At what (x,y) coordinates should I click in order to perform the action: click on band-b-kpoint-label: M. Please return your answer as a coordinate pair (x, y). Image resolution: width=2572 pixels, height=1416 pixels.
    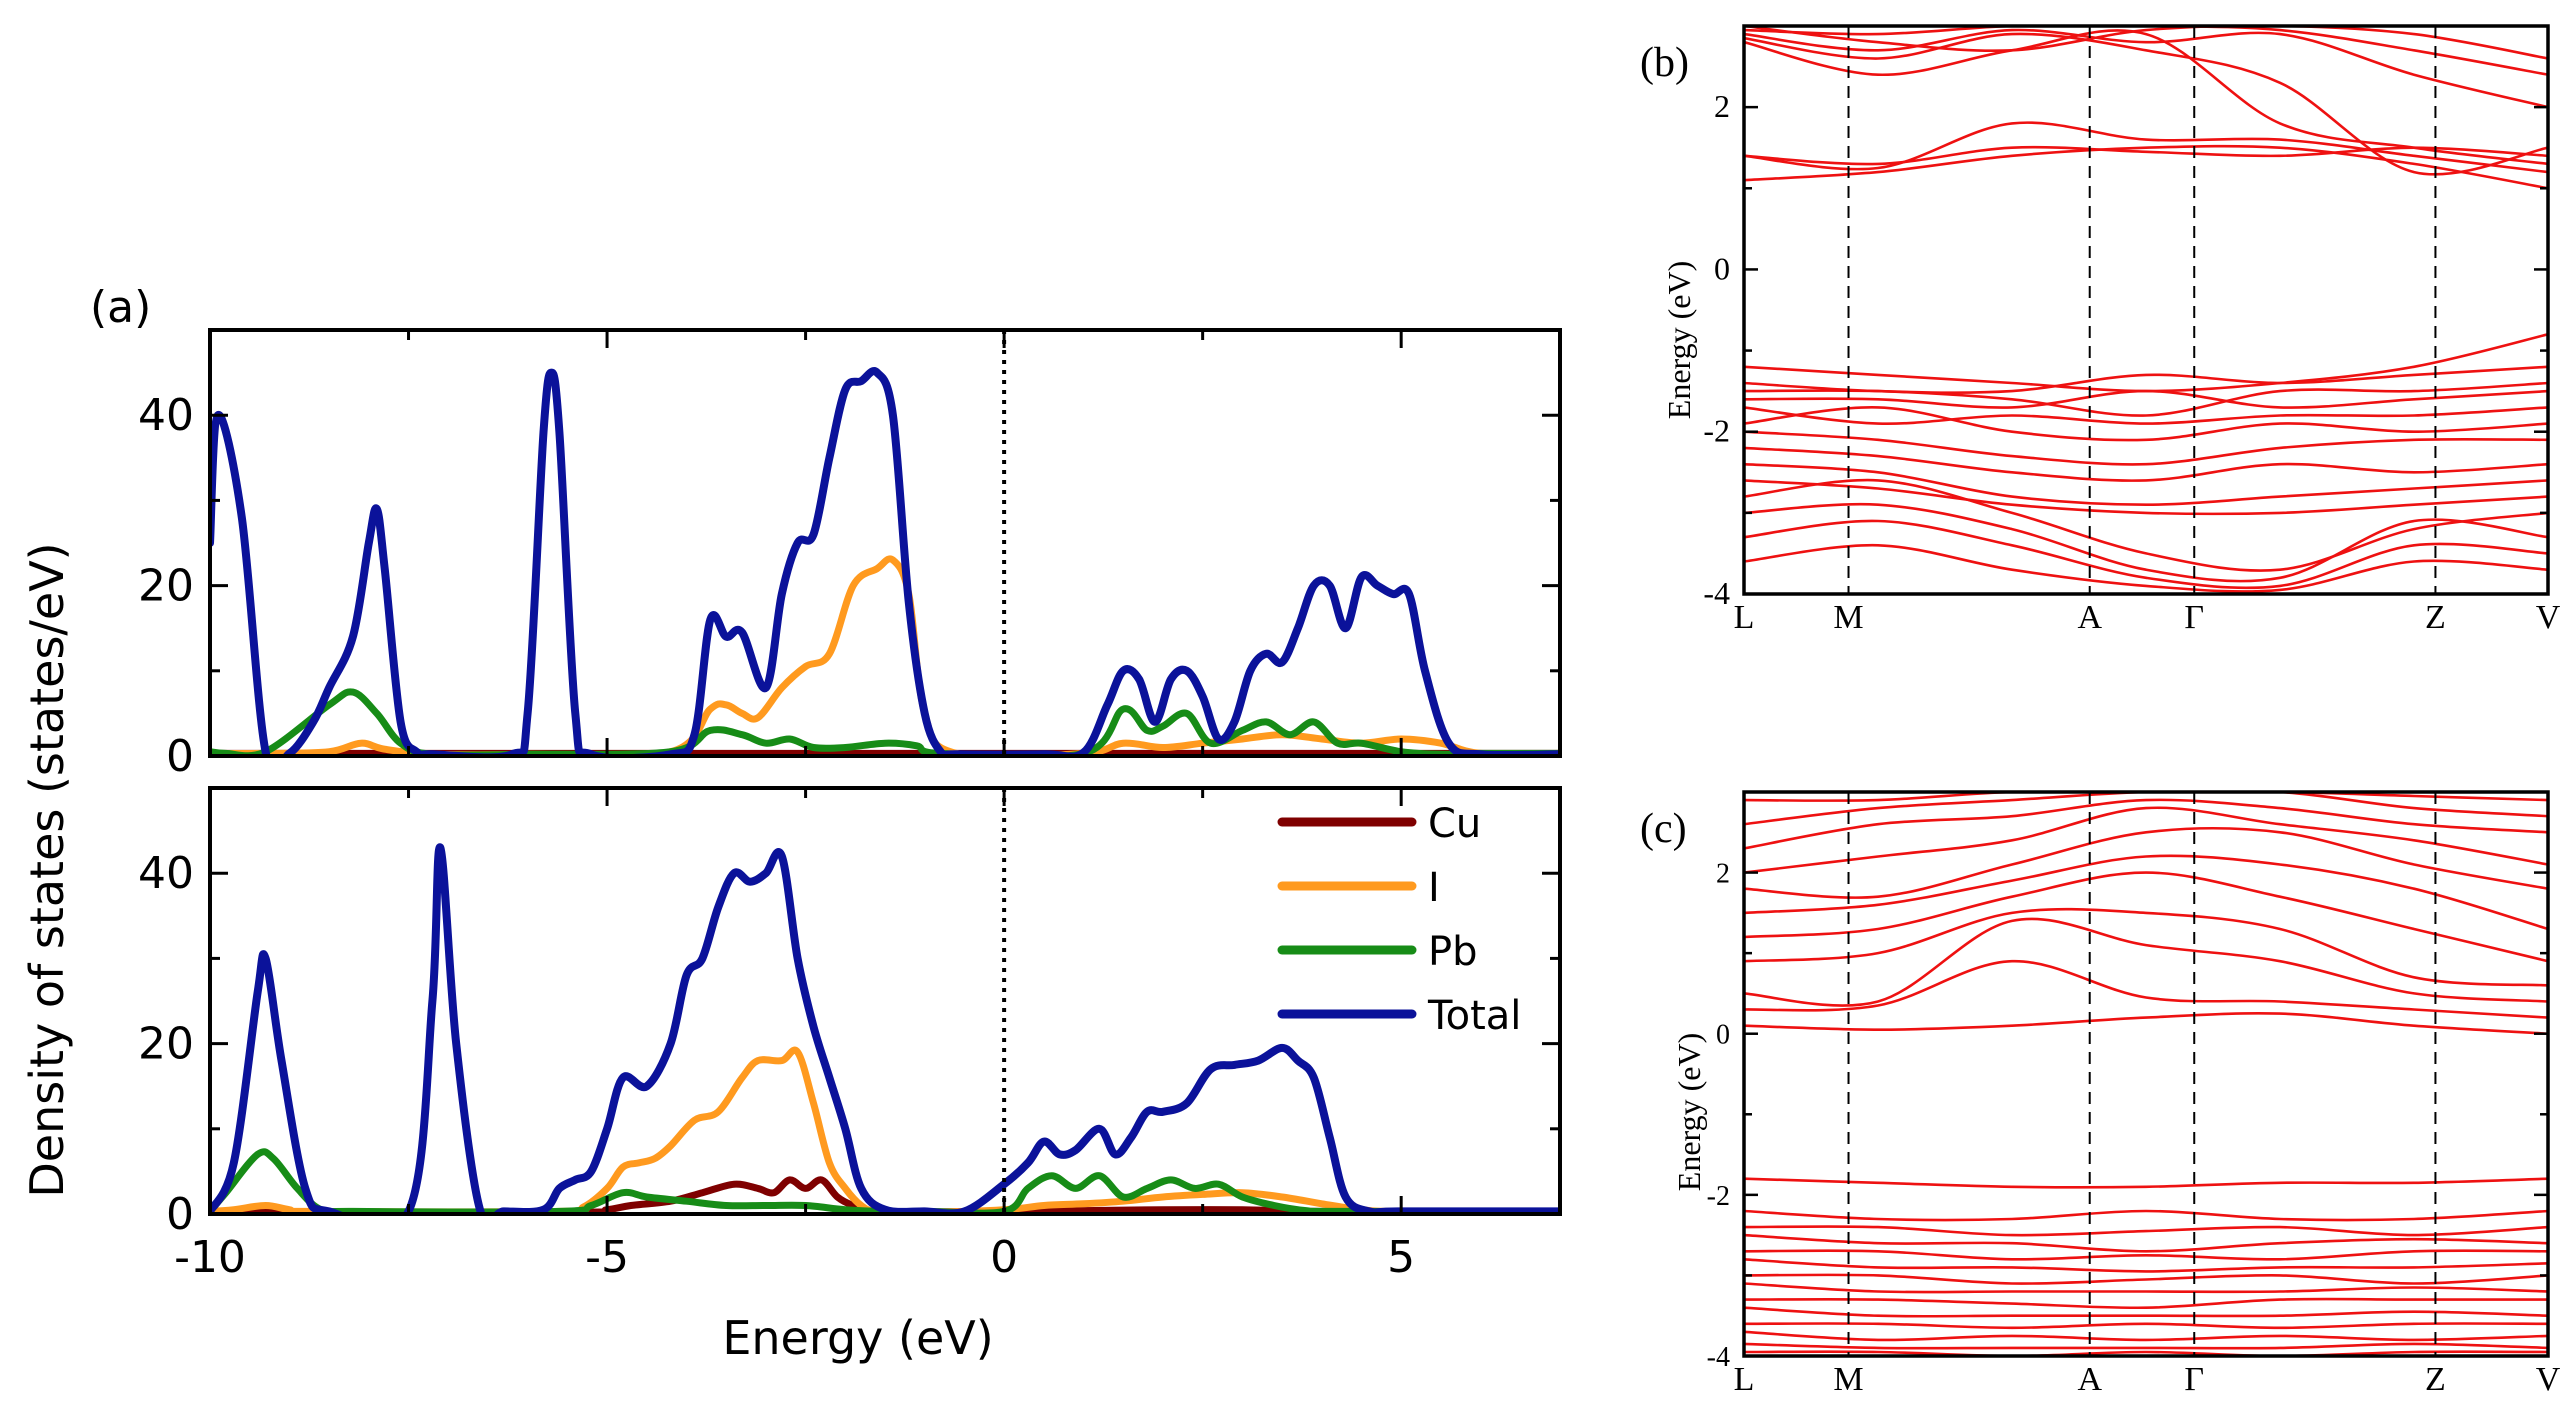
    Looking at the image, I should click on (1848, 617).